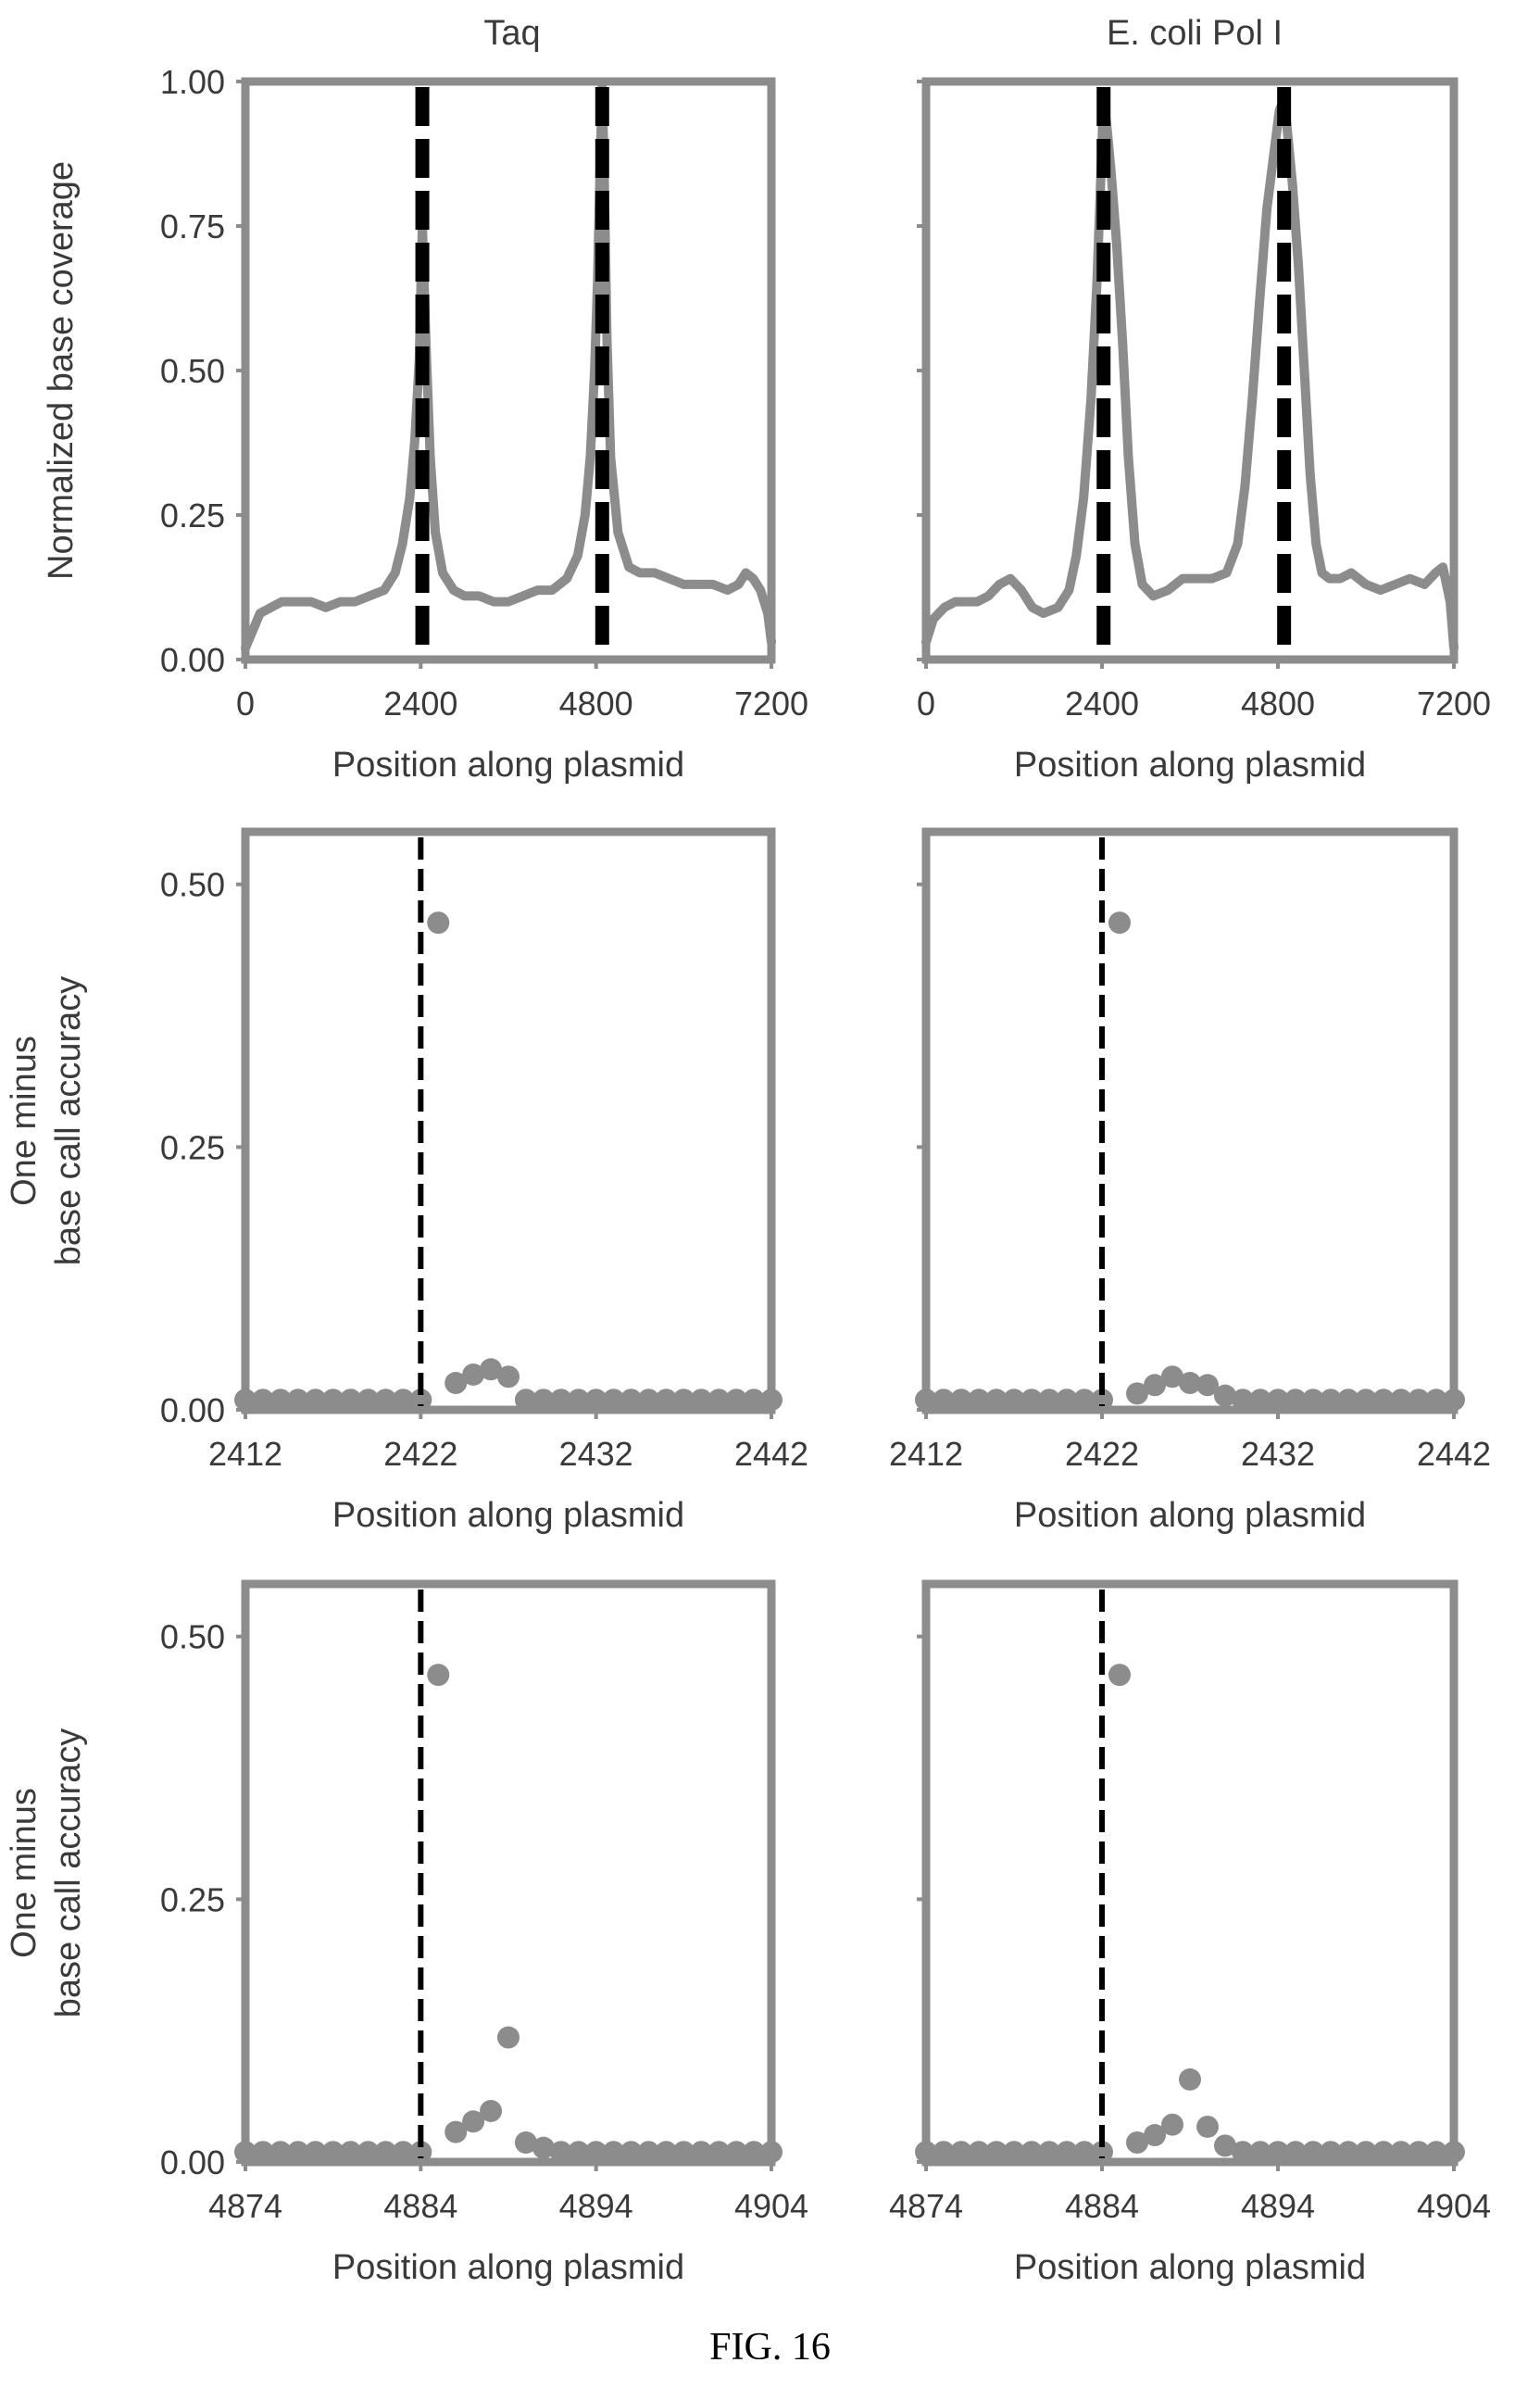  What do you see at coordinates (596, 1454) in the screenshot?
I see `x-tick-label: 2432` at bounding box center [596, 1454].